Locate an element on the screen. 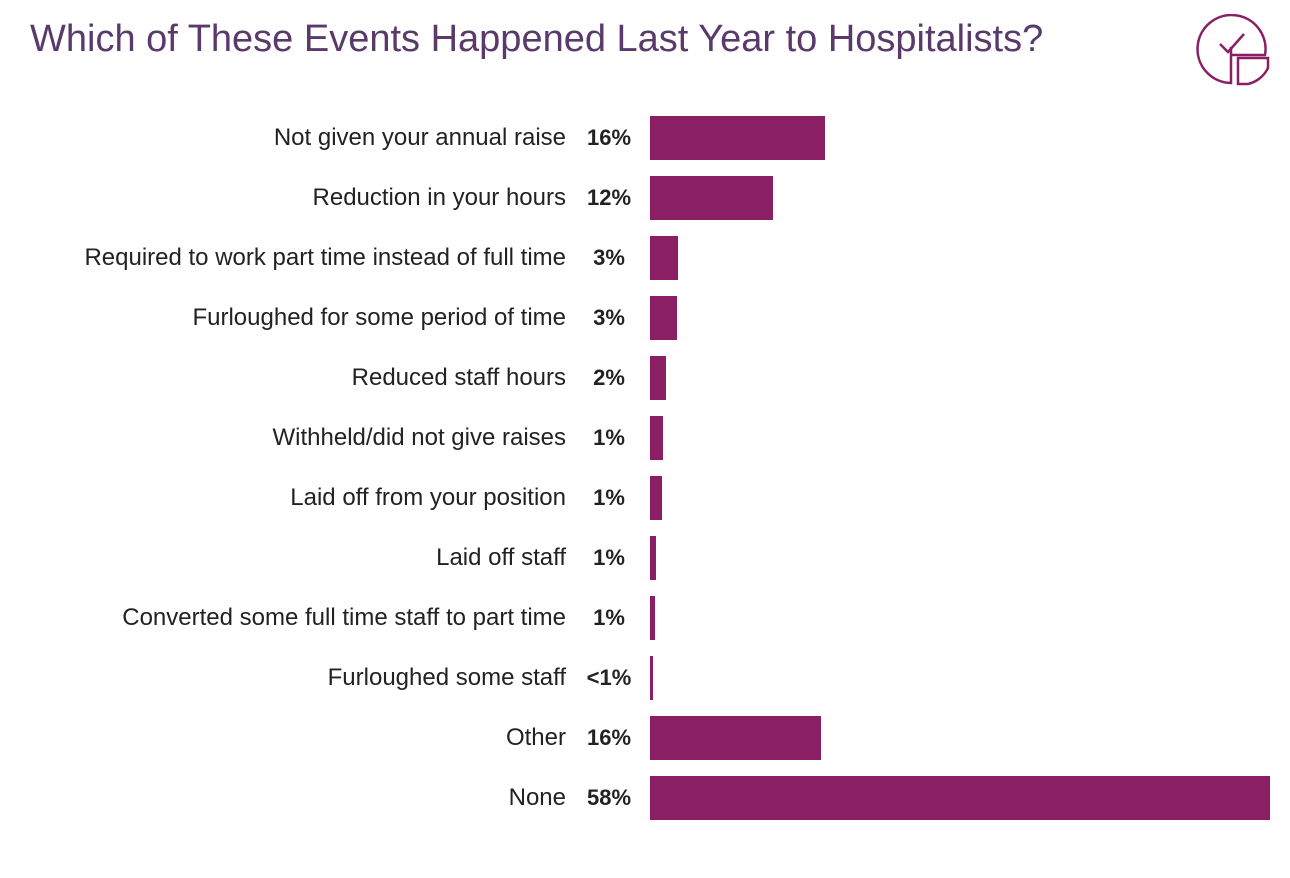 The height and width of the screenshot is (878, 1290). value-label: <1% is located at coordinates (609, 677).